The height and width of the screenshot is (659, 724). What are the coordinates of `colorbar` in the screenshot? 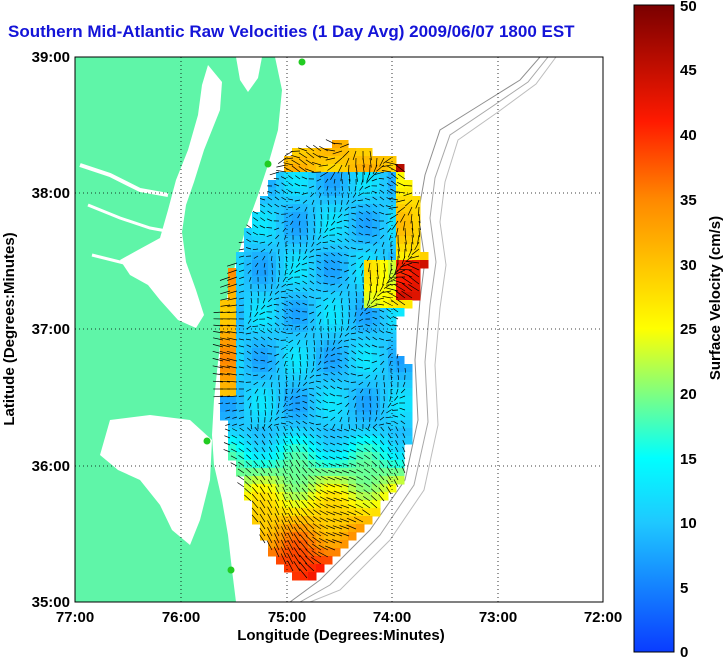 It's located at (654, 328).